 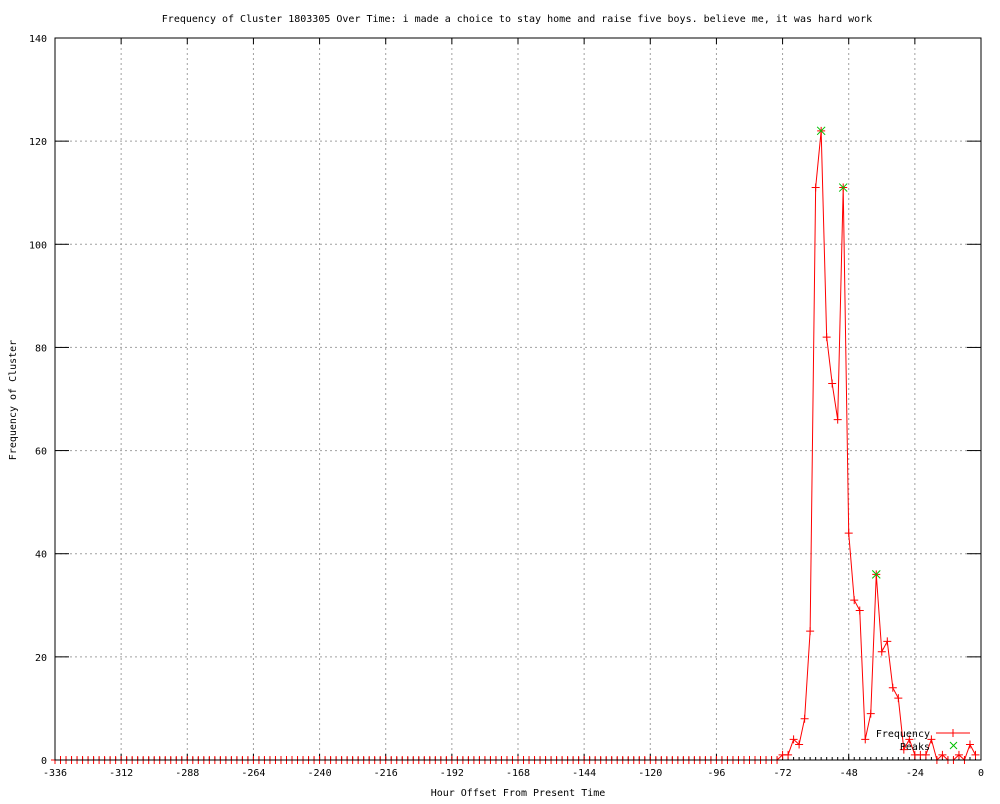 What do you see at coordinates (187, 773) in the screenshot?
I see `x-tick-label: -288` at bounding box center [187, 773].